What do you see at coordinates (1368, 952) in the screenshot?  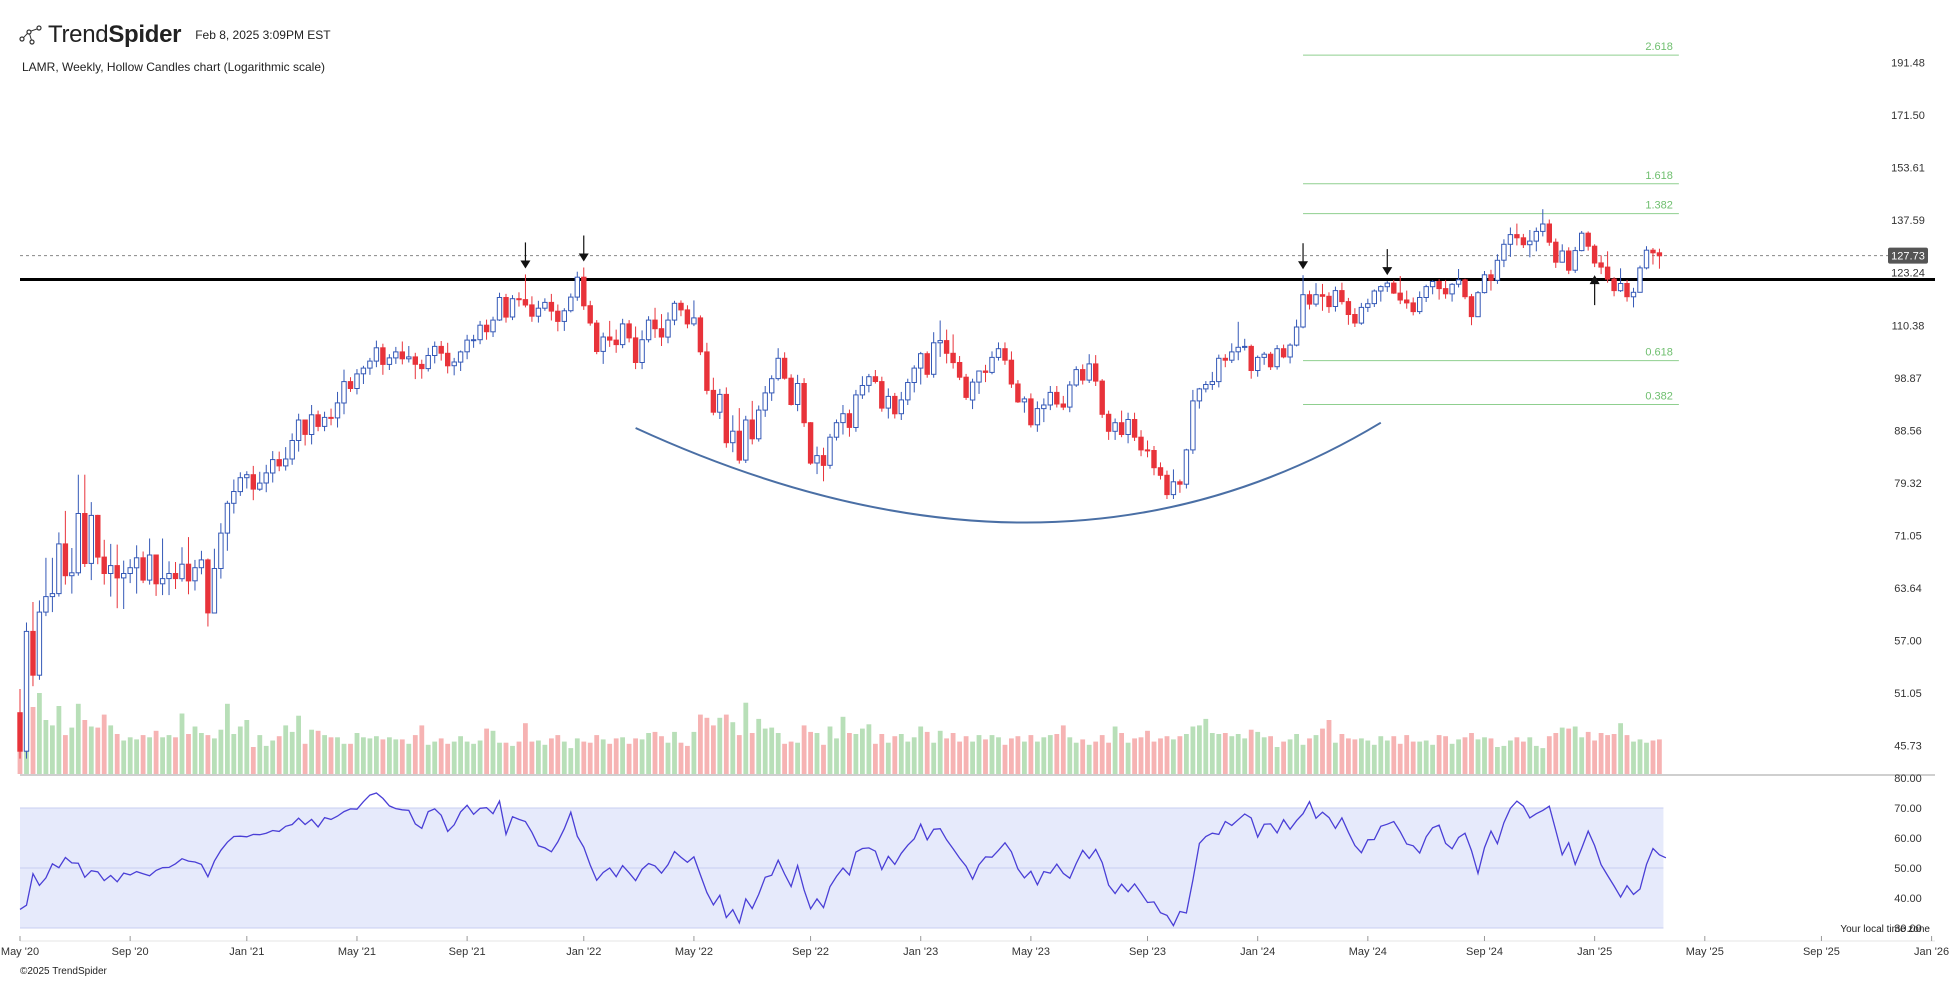 I see `x-axis-tick: May '24` at bounding box center [1368, 952].